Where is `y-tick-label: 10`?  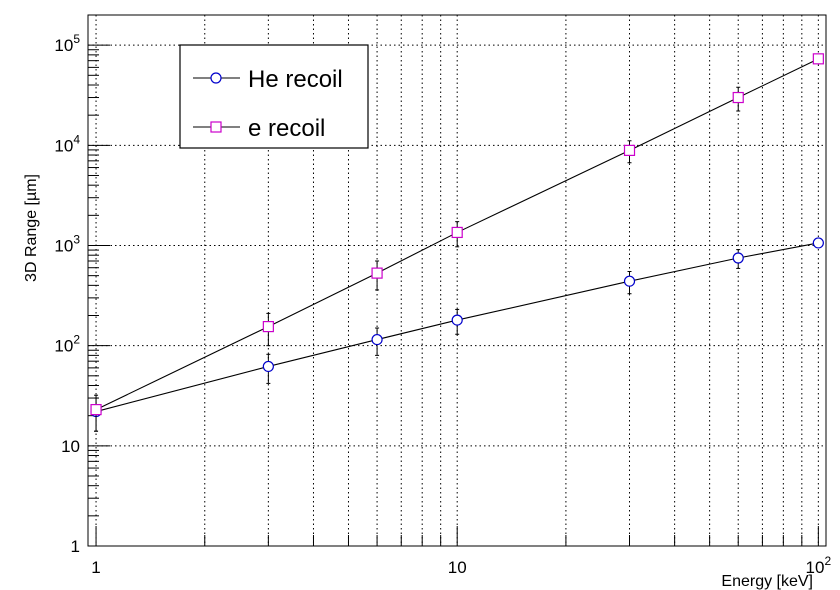
y-tick-label: 10 is located at coordinates (70, 446).